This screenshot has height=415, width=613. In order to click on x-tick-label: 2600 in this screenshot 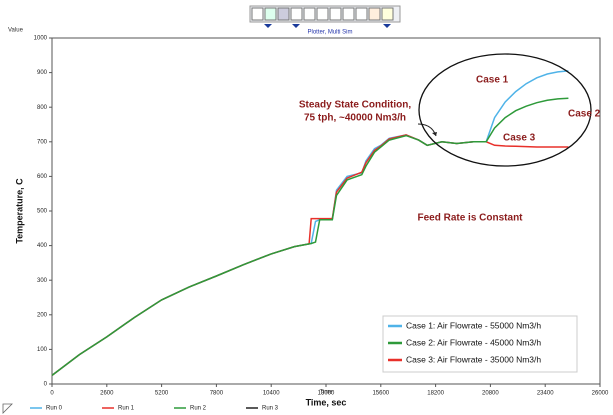, I will do `click(107, 394)`.